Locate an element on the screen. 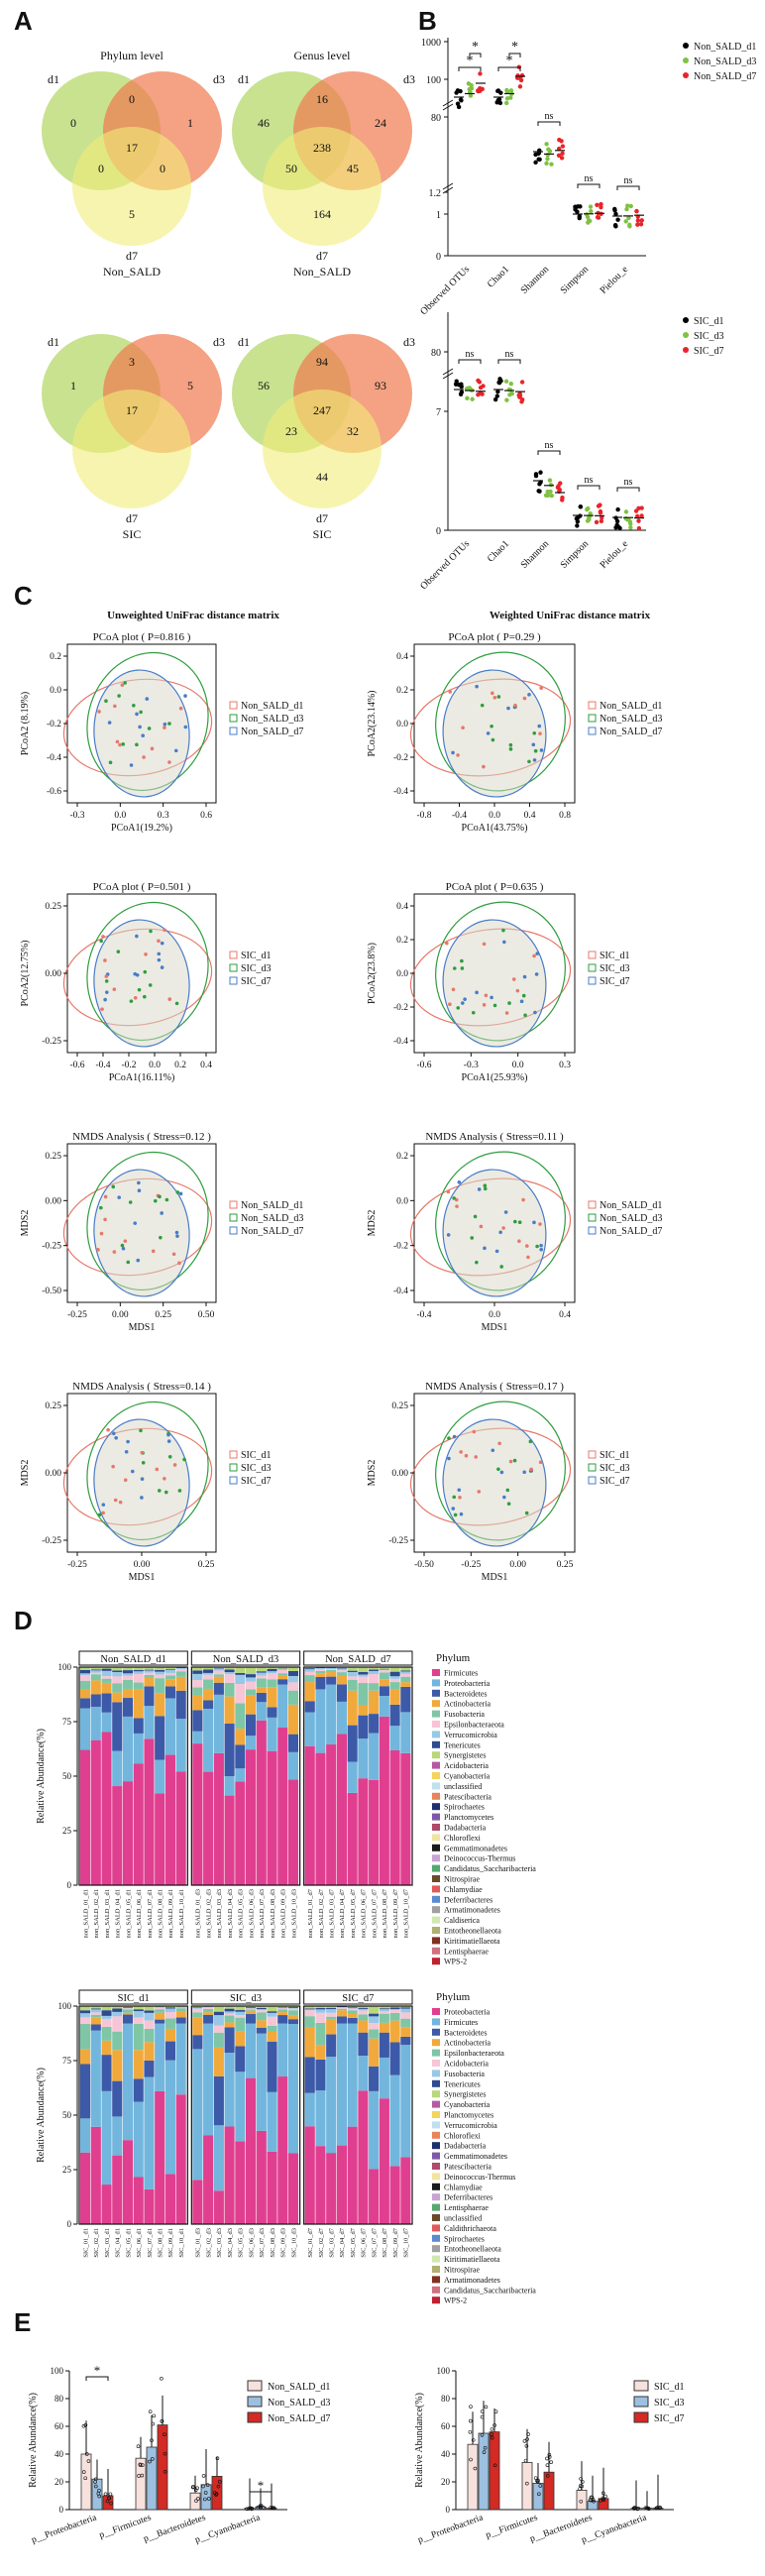  venn-set-label-d7: d7 is located at coordinates (132, 518).